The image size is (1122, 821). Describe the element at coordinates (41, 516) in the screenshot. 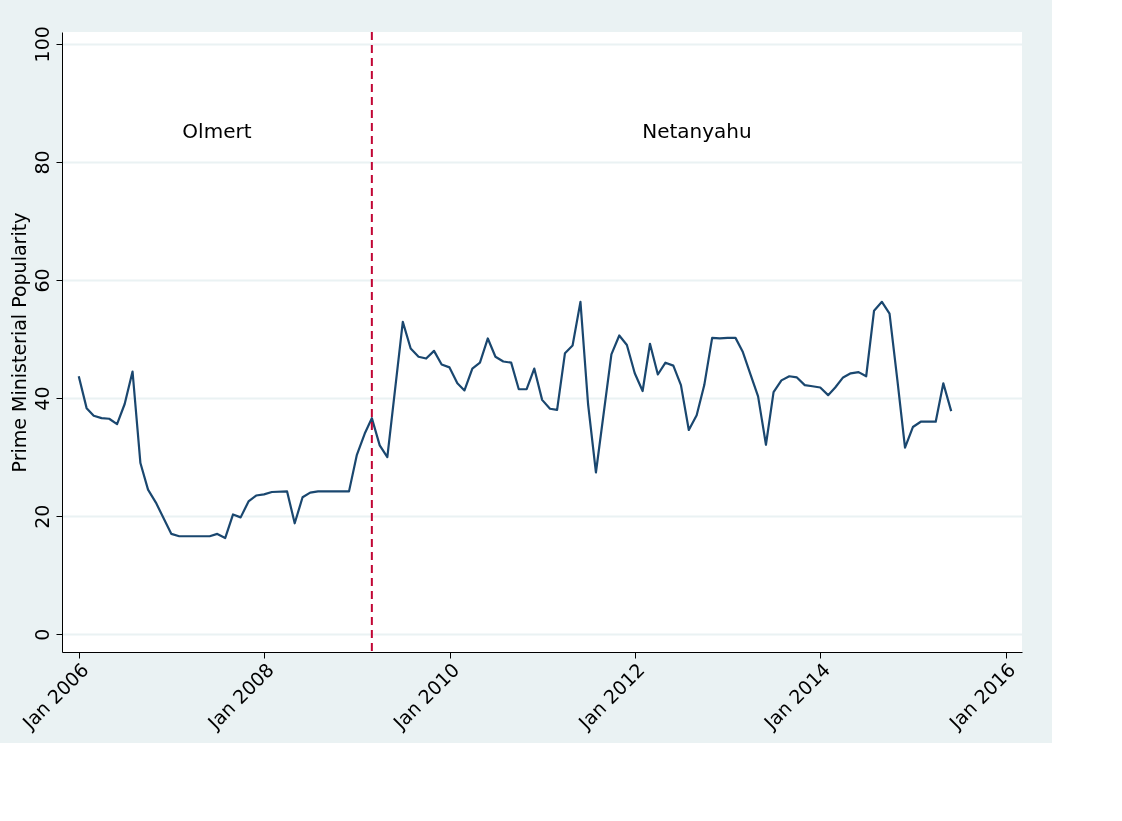

I see `y-tick-label: 20` at that location.